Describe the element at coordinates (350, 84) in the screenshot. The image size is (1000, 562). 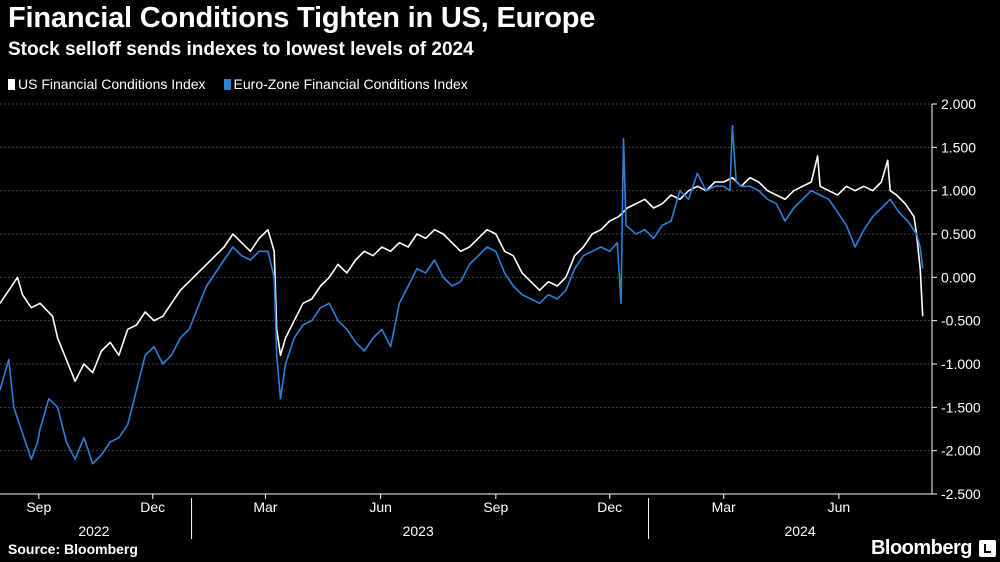
I see `legend-label-eu: Euro-Zone Financial Conditions Index` at that location.